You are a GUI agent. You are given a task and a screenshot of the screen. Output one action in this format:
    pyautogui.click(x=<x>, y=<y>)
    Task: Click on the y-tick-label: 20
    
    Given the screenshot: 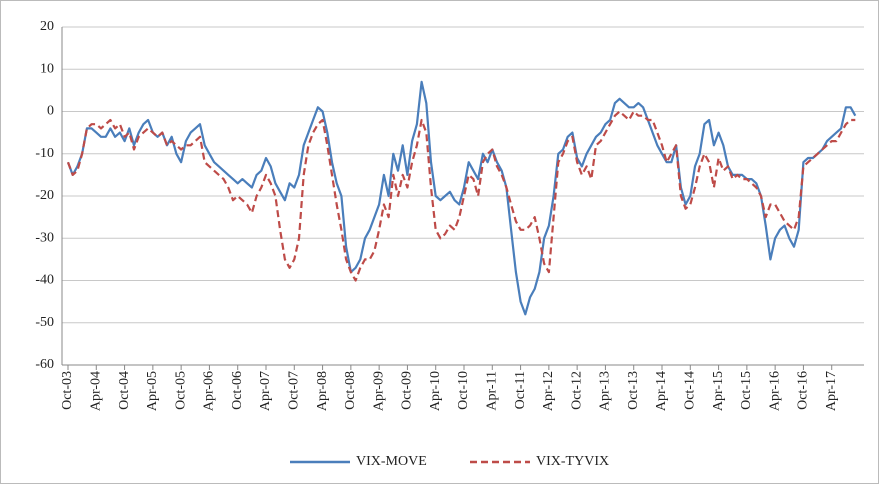 What is the action you would take?
    pyautogui.click(x=47, y=26)
    